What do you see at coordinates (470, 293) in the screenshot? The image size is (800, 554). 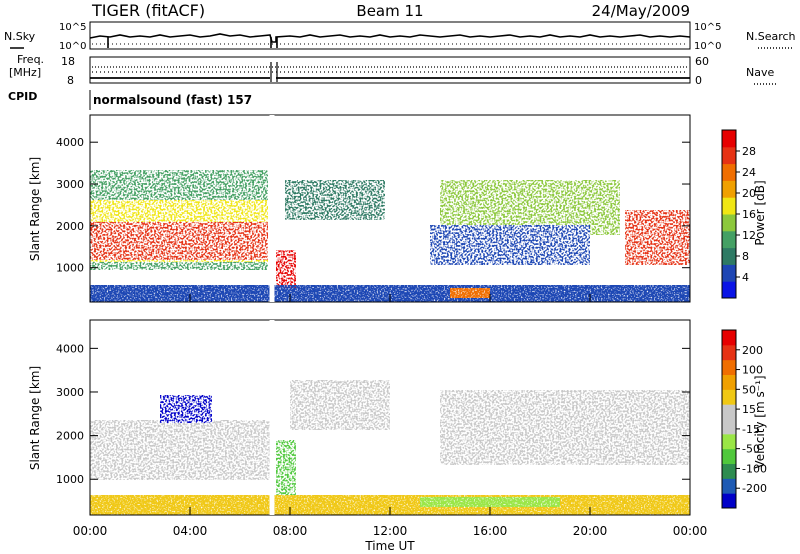 I see `power-ground-hot` at bounding box center [470, 293].